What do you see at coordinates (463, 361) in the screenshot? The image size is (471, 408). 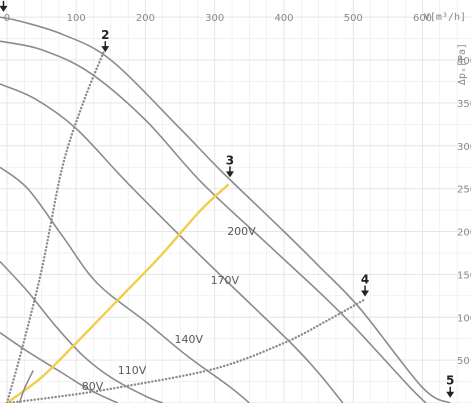 I see `y-tick-label: 50` at bounding box center [463, 361].